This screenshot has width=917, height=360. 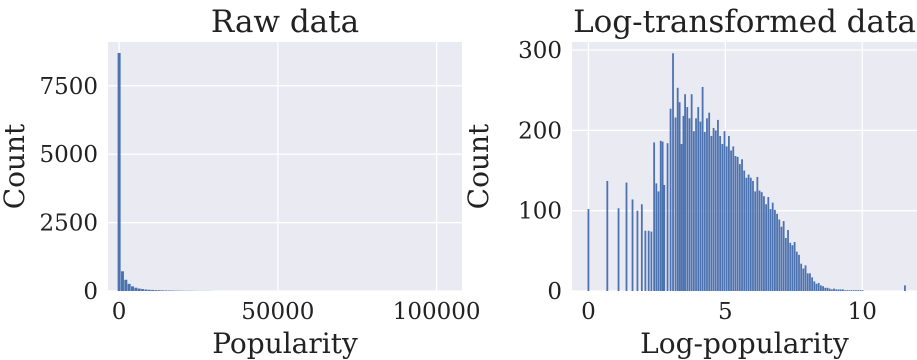 What do you see at coordinates (166, 171) in the screenshot?
I see `raw-bars` at bounding box center [166, 171].